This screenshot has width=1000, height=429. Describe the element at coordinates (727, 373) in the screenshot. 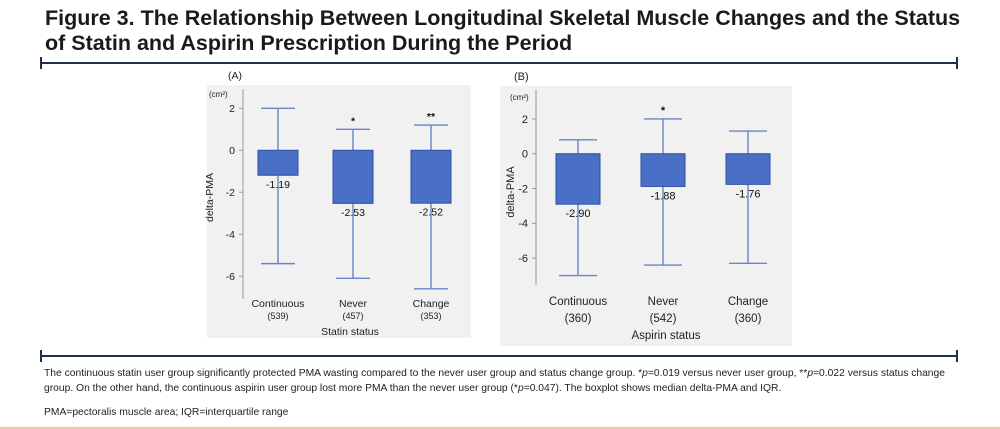

I see `footnote-text: =0.019 versus never user group, **` at that location.